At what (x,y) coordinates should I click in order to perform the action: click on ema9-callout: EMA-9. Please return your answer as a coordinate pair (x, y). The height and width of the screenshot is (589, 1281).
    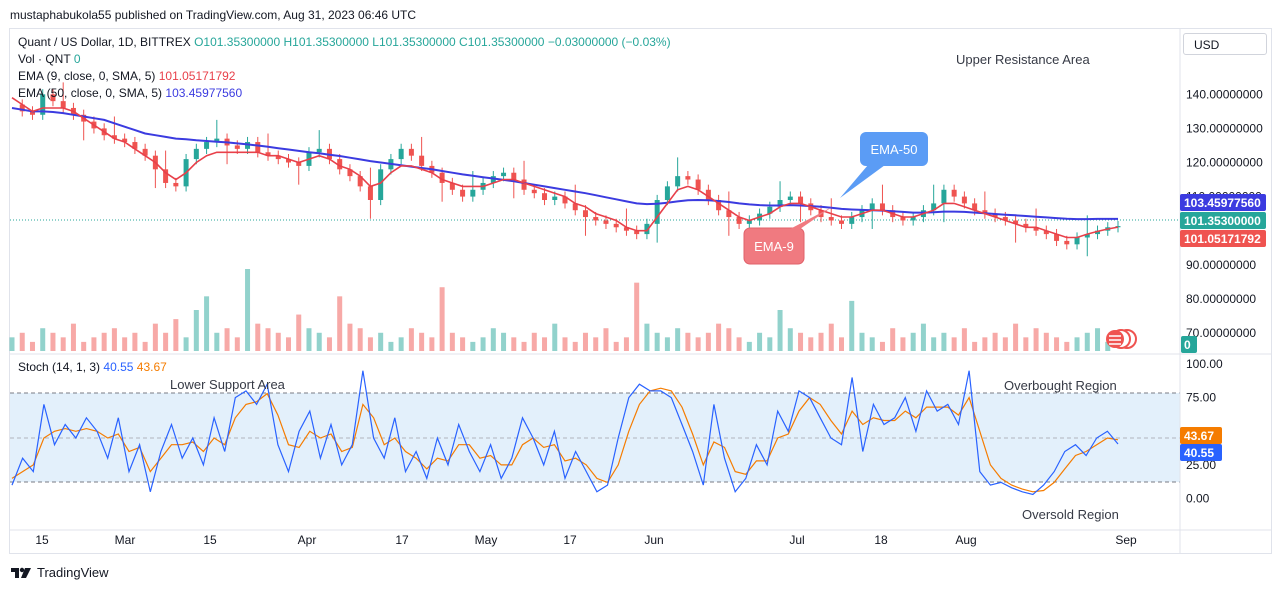
    Looking at the image, I should click on (787, 236).